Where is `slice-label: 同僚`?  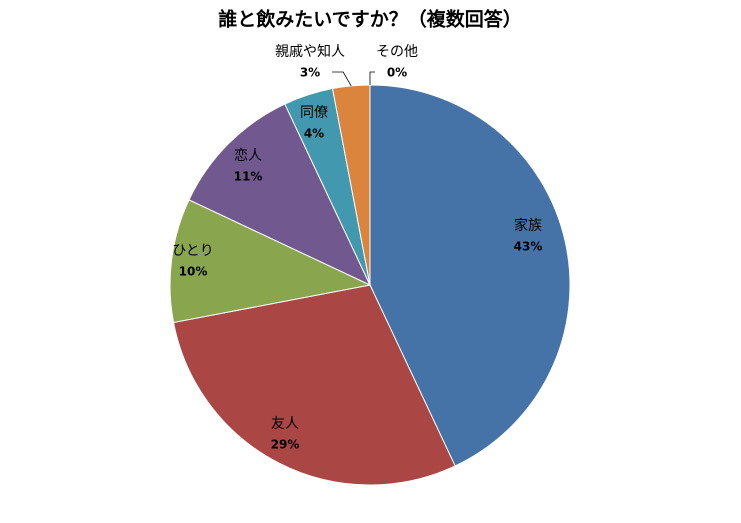 slice-label: 同僚 is located at coordinates (314, 113).